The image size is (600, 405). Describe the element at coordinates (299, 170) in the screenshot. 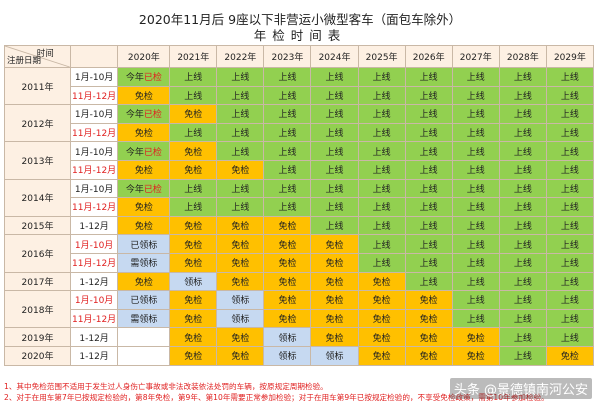

I see `table-row: 11月-12月 免检 免检 免检 上线 上线 上线 上线 上线 上线 上线` at that location.